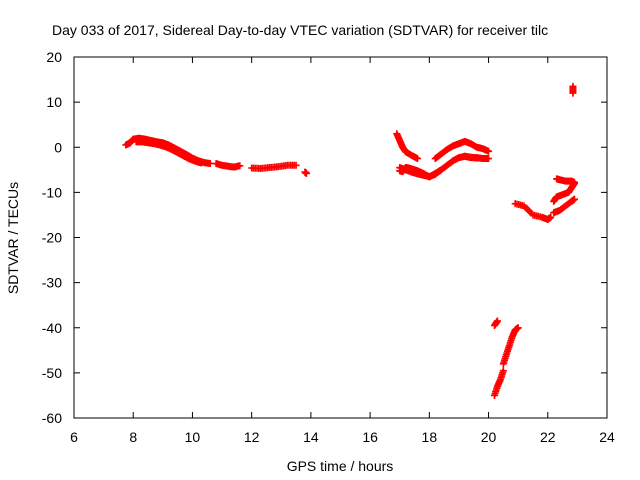 Image resolution: width=640 pixels, height=480 pixels. Describe the element at coordinates (54, 57) in the screenshot. I see `y-tick-label: 20` at that location.